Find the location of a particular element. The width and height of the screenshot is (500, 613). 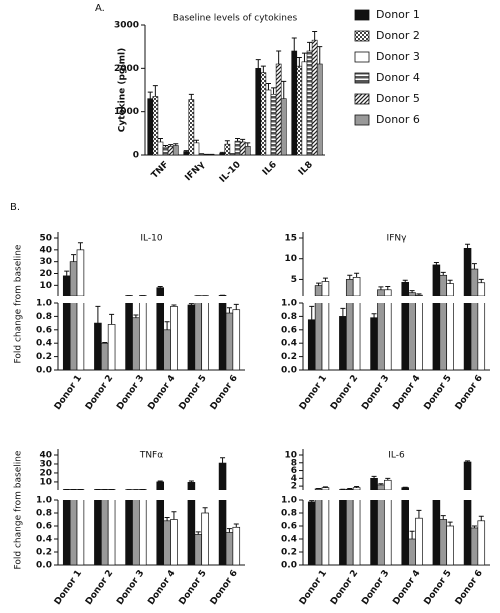

legend-swatch is located at coordinates (362, 99).